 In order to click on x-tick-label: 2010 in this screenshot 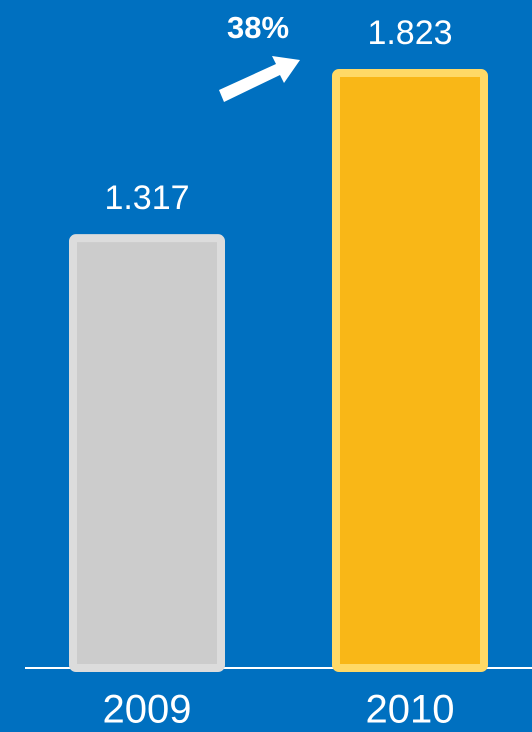, I will do `click(410, 710)`.